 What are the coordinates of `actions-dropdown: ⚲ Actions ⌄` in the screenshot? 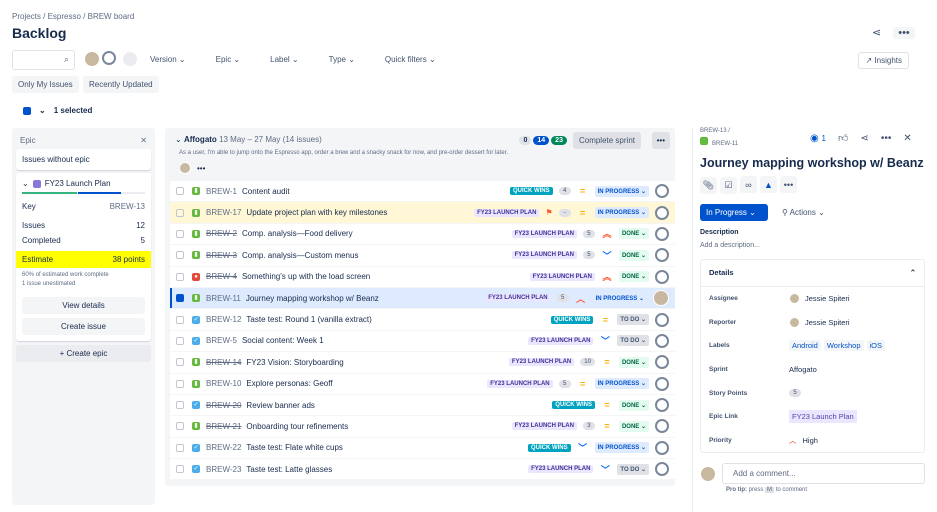 It's located at (803, 212).